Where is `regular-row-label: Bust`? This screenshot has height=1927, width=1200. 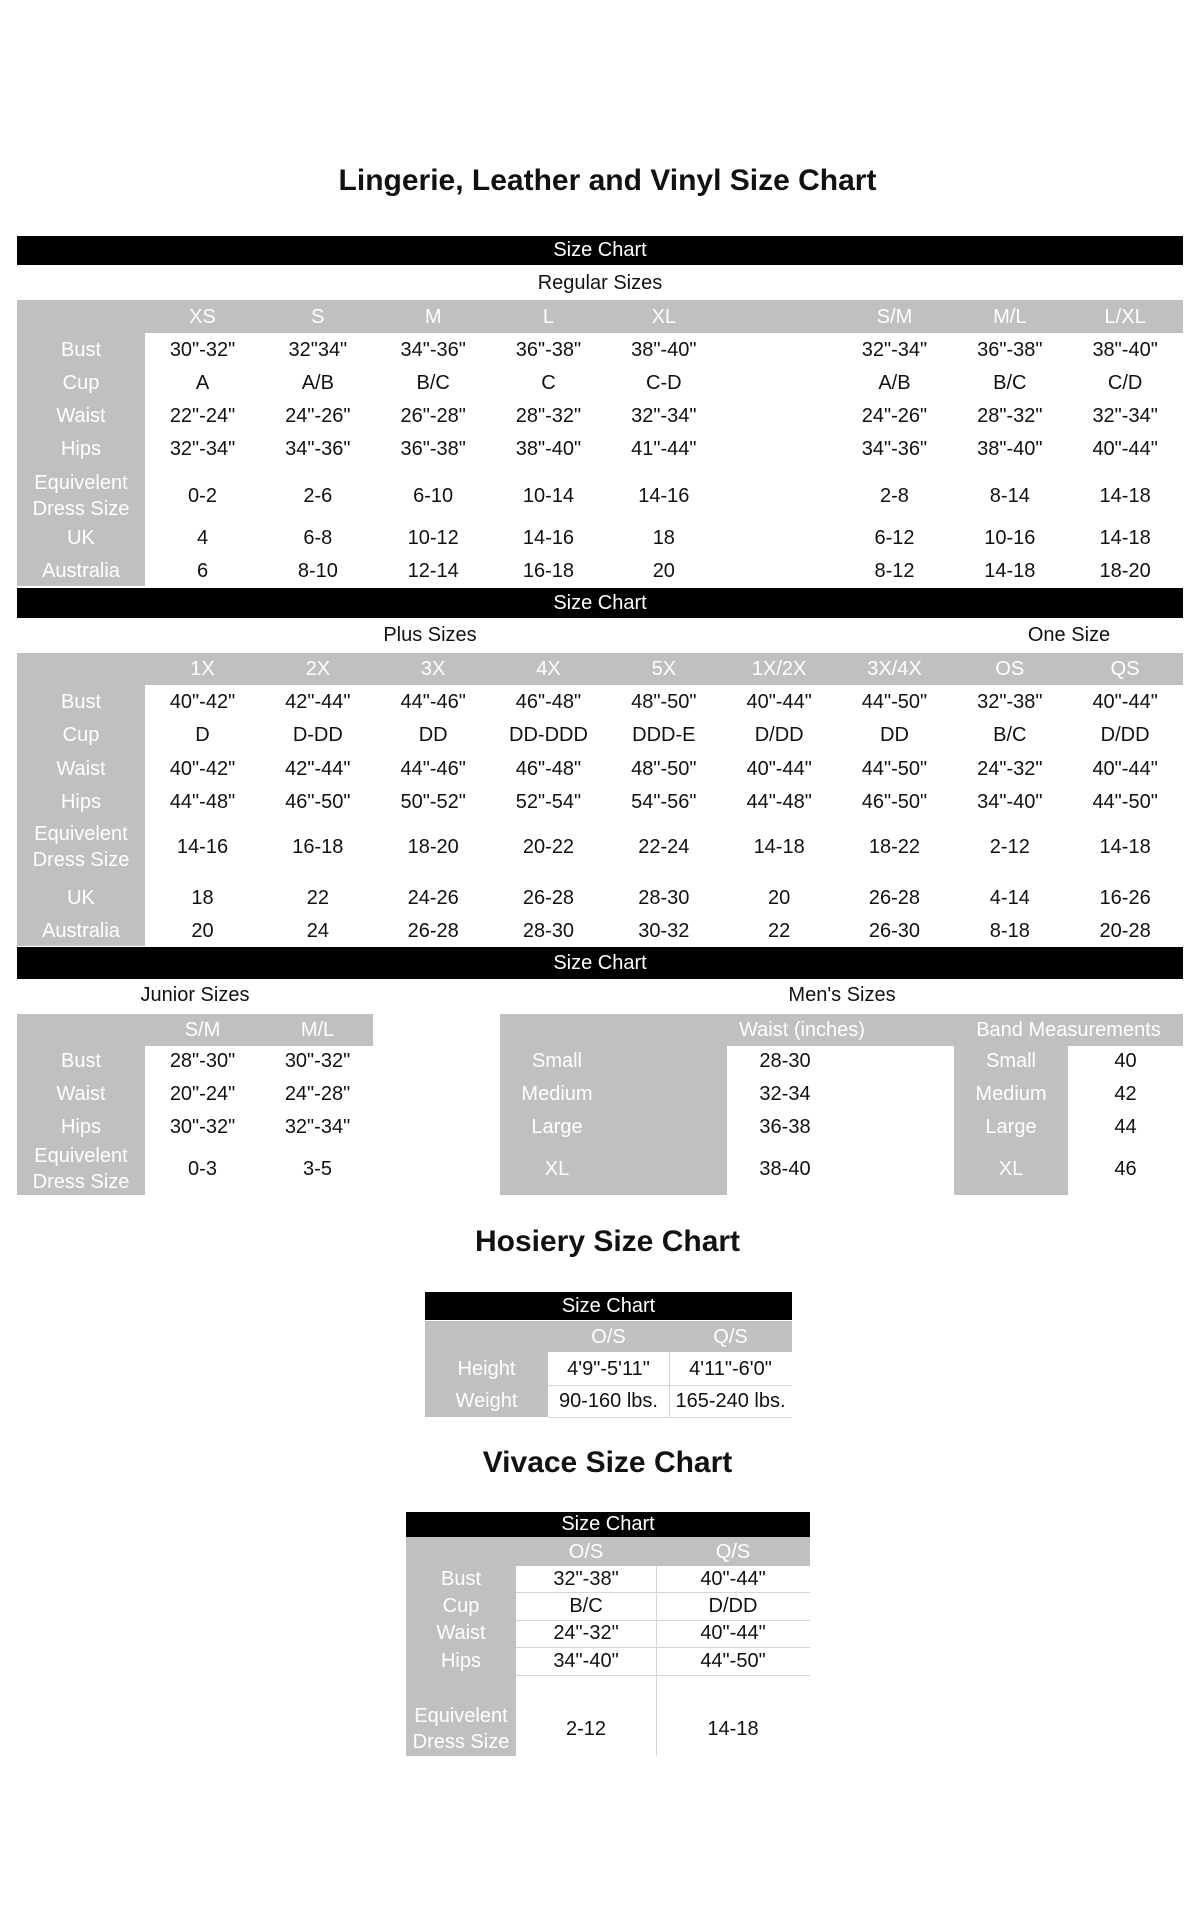 regular-row-label: Bust is located at coordinates (81, 350).